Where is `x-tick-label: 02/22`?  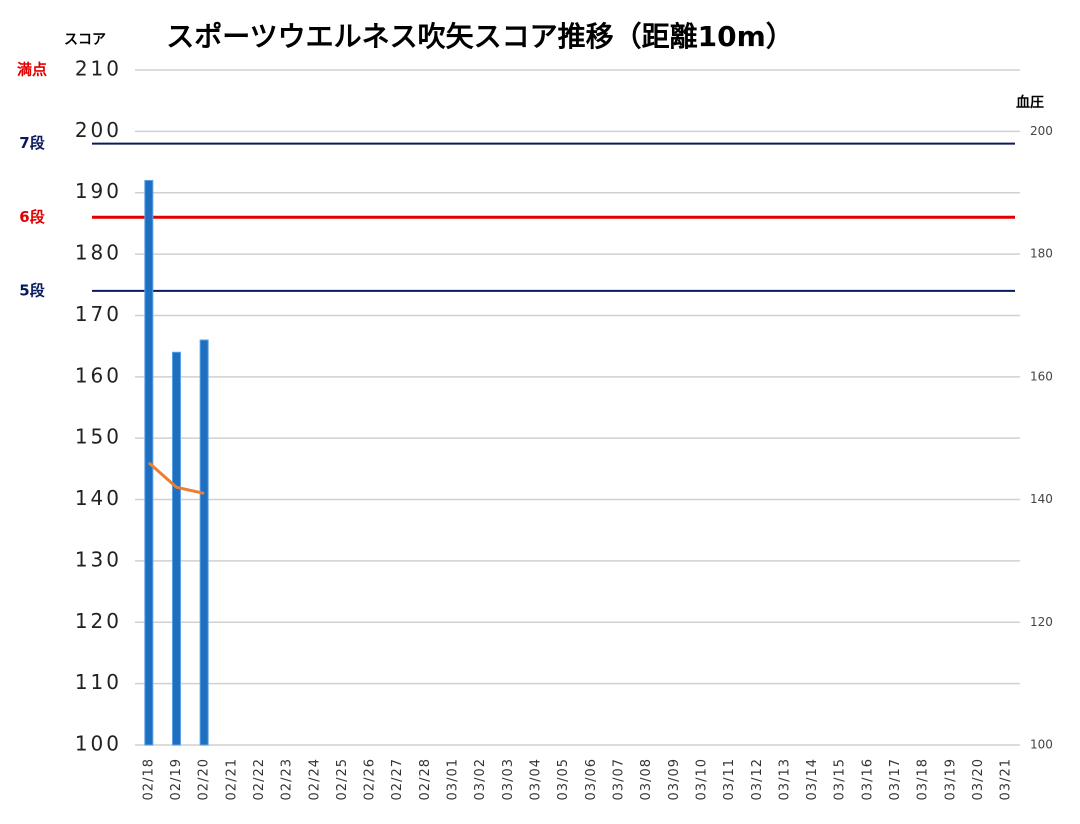
x-tick-label: 02/22 is located at coordinates (259, 779).